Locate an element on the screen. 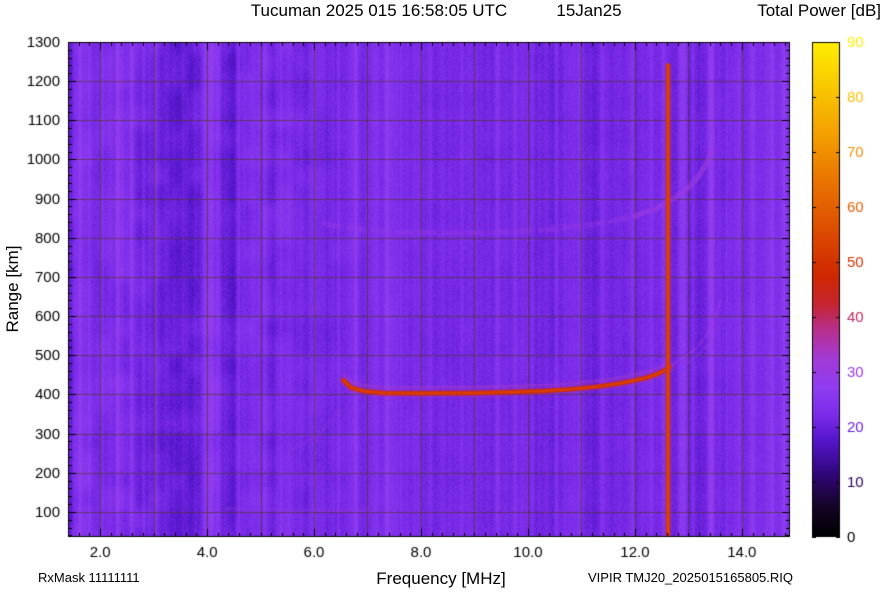 This screenshot has width=884, height=595. y-axis-label: Range [km] is located at coordinates (12, 289).